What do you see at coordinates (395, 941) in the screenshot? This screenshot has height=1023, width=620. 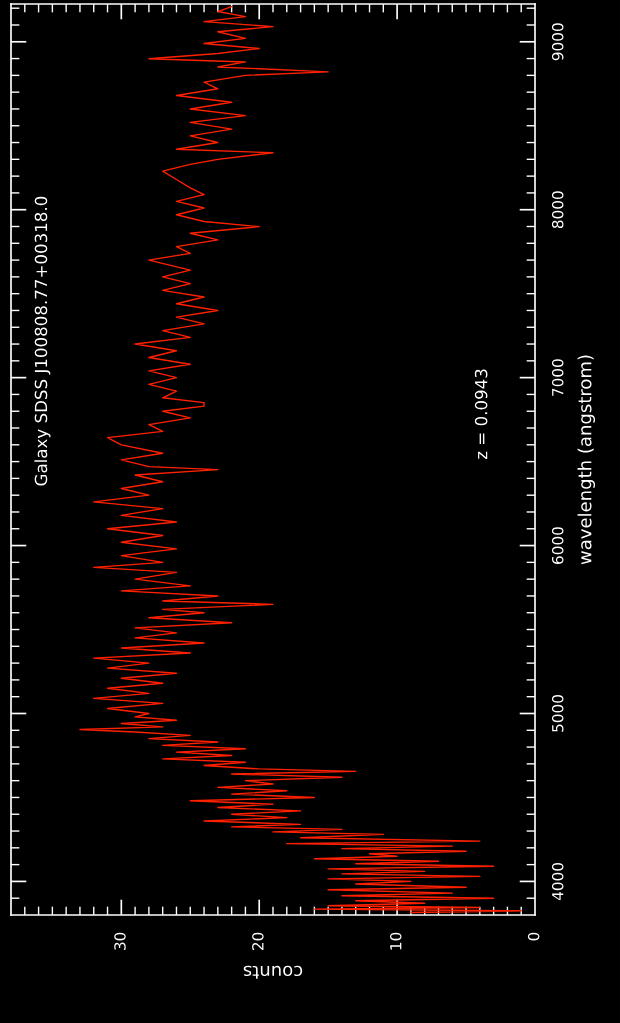 I see `x-tick-label: 10` at bounding box center [395, 941].